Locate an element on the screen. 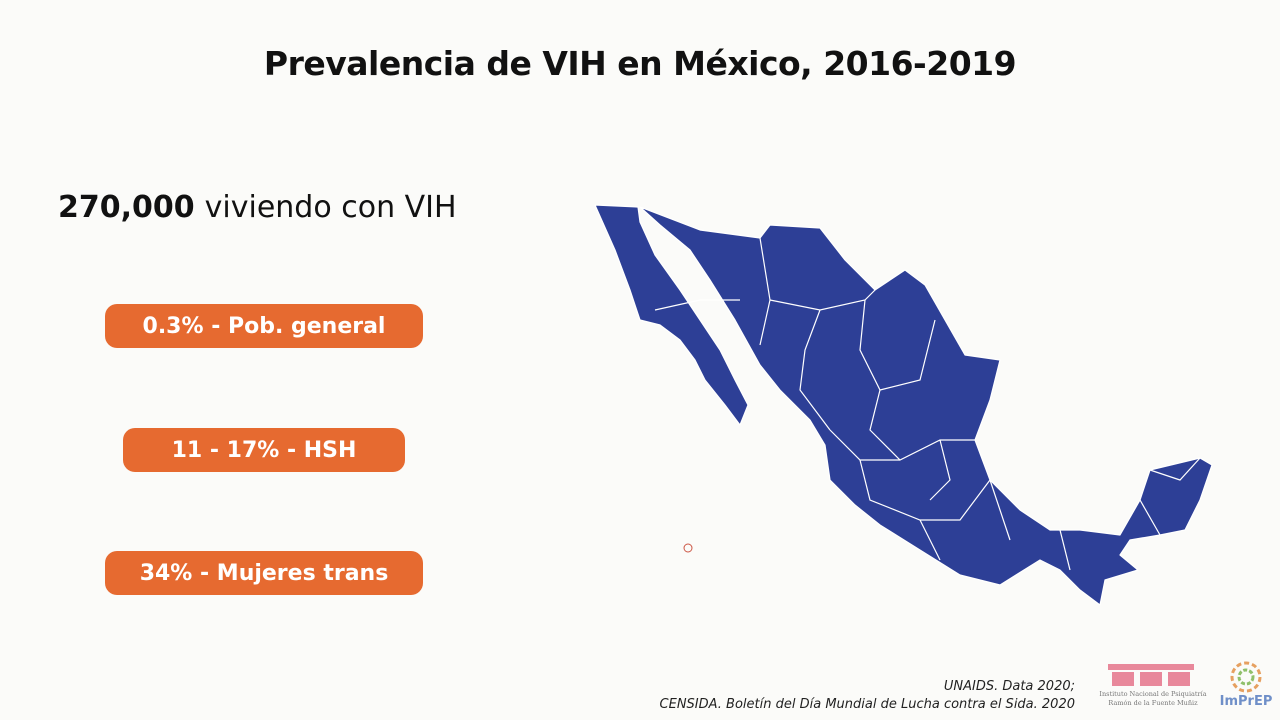 This screenshot has height=720, width=1280. headline: 270,000 viviendo con VIH is located at coordinates (257, 207).